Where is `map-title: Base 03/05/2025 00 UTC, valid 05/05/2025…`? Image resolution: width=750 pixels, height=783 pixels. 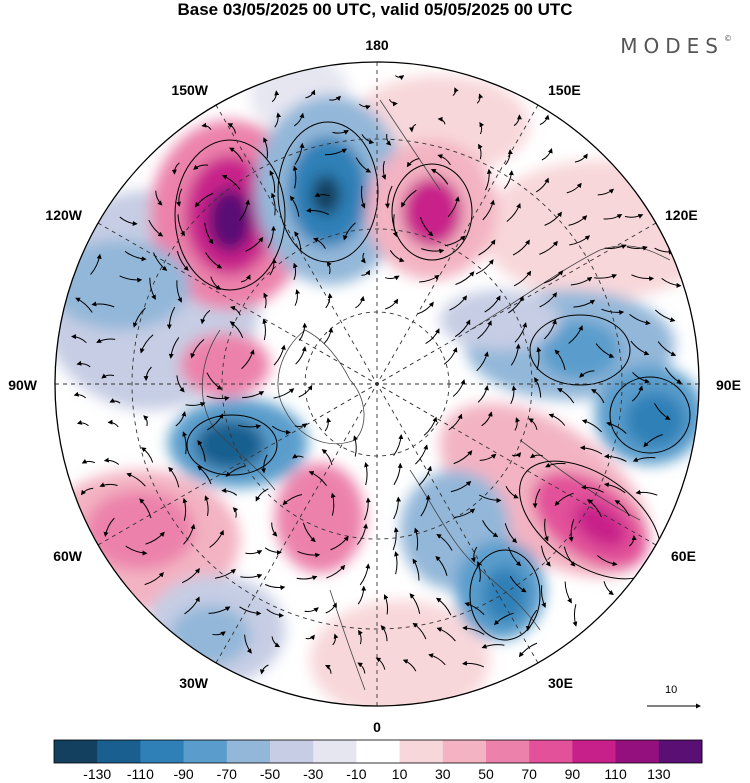
map-title: Base 03/05/2025 00 UTC, valid 05/05/2025… is located at coordinates (375, 9).